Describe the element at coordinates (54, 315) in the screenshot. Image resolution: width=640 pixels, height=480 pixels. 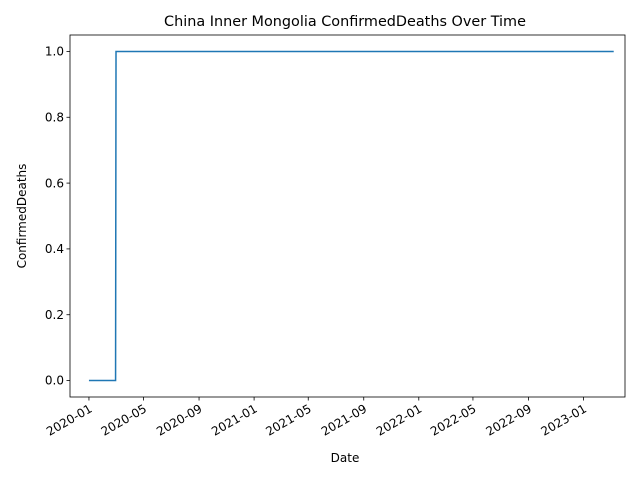
I see `y-tick-label: 0.2` at that location.